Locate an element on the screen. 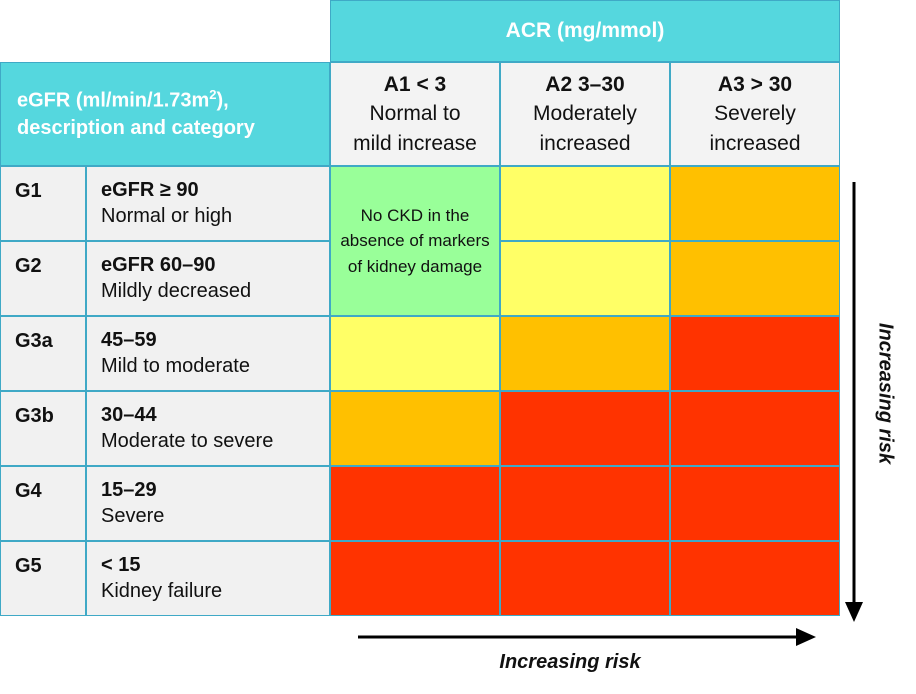 Image resolution: width=916 pixels, height=694 pixels. column-code: A1 < 3 is located at coordinates (415, 84).